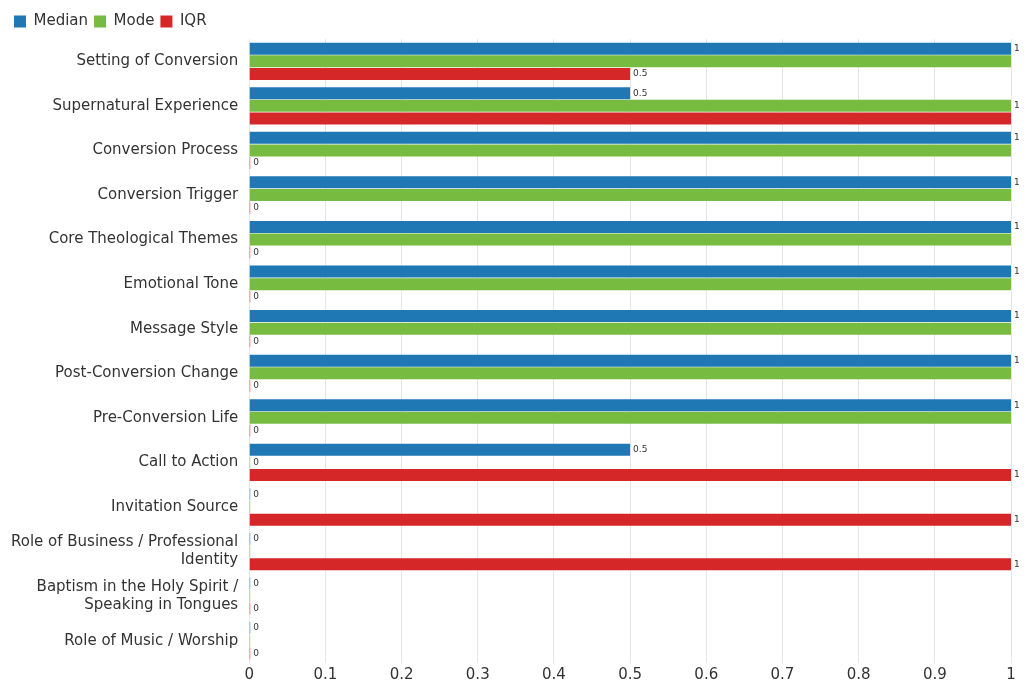  What do you see at coordinates (151, 639) in the screenshot?
I see `y-tick-label: Role of Music / Worship` at bounding box center [151, 639].